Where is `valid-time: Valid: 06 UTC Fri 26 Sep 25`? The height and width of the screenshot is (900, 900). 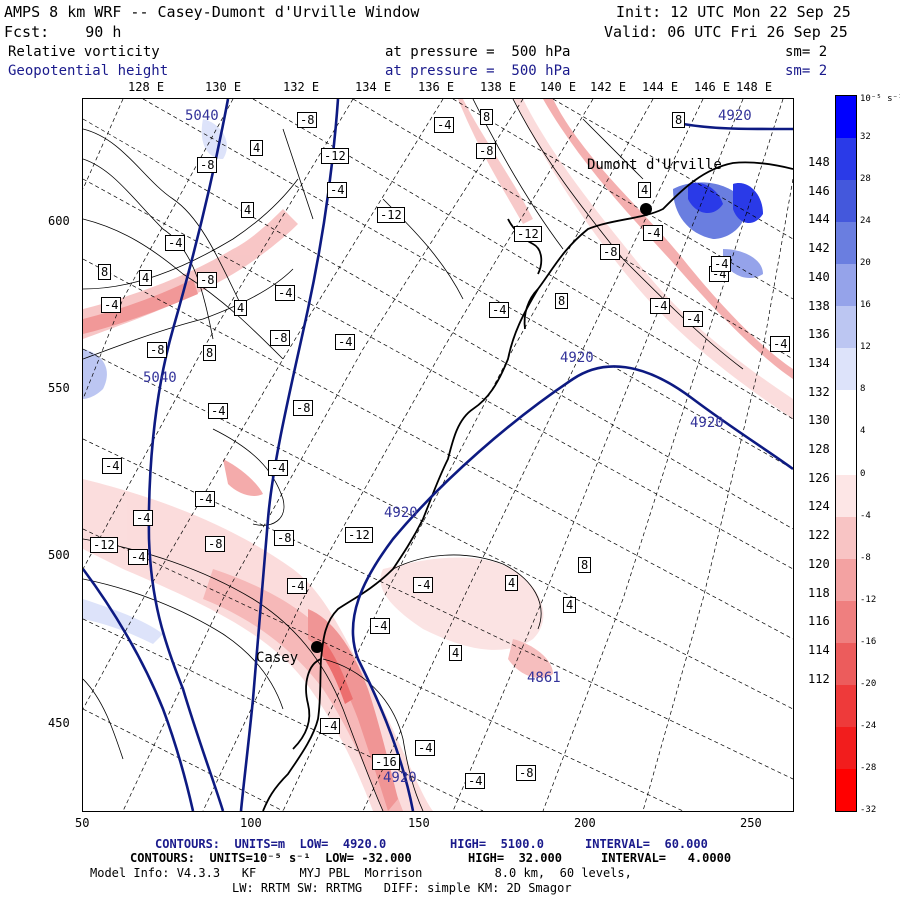
valid-time: Valid: 06 UTC Fri 26 Sep 25 is located at coordinates (726, 32).